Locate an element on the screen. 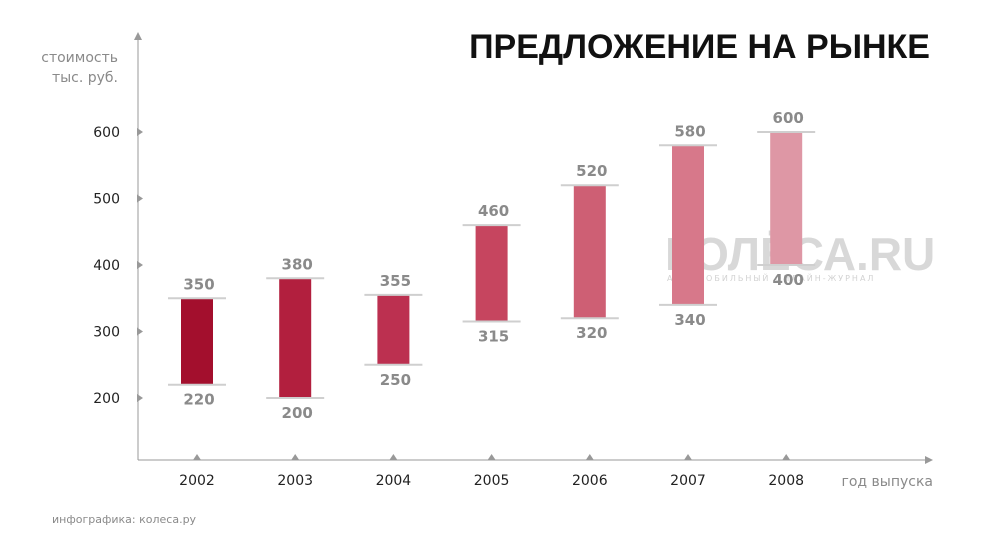  high-value-label: 580 is located at coordinates (689, 131).